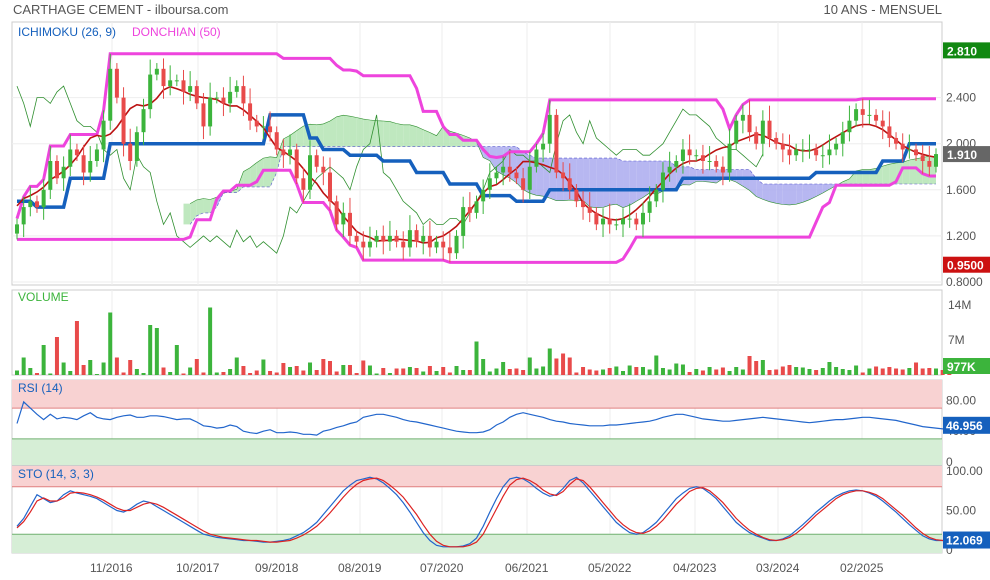  I want to click on chart-title: CARTHAGE CEMENT - ilboursa.com, so click(121, 9).